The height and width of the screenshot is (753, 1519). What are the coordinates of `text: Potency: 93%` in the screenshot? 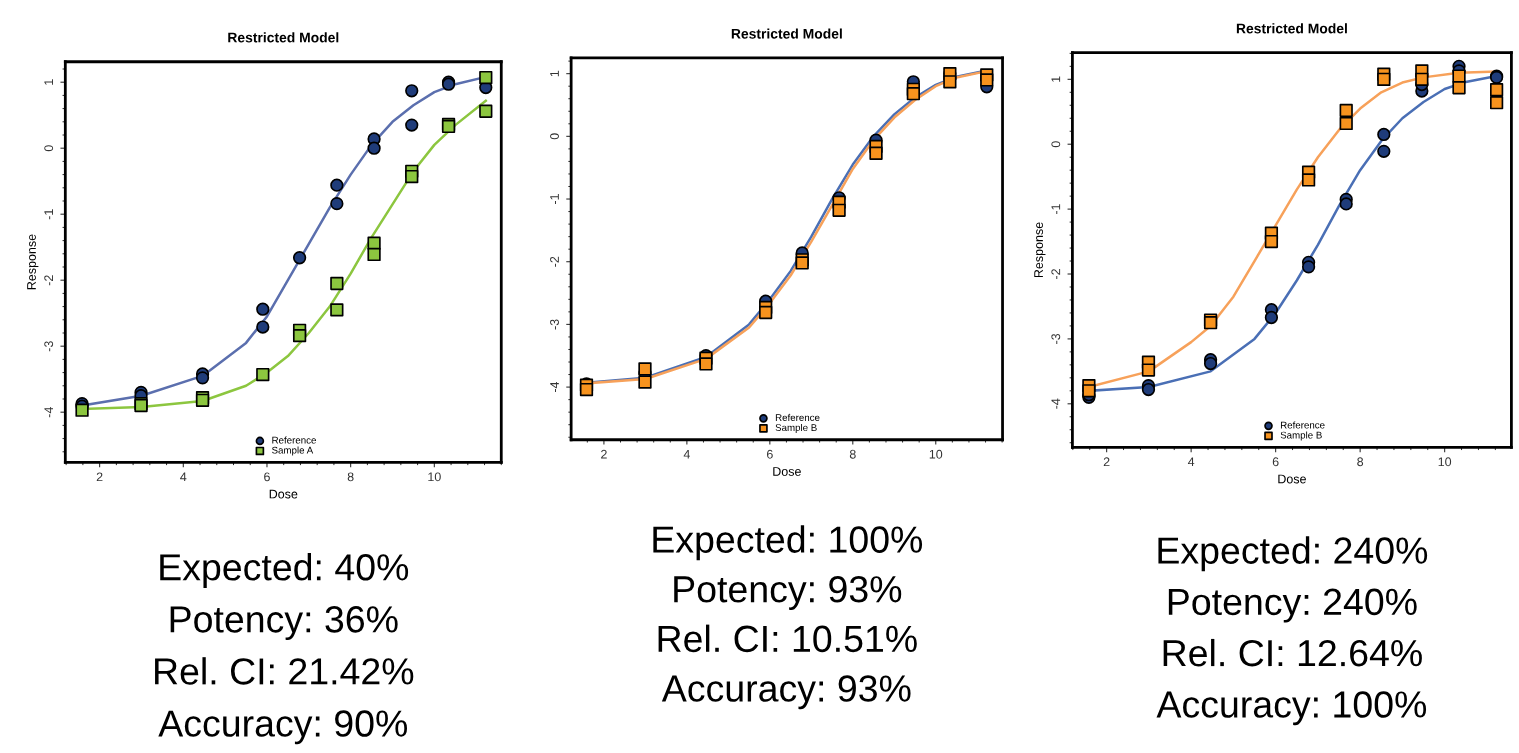 It's located at (788, 592).